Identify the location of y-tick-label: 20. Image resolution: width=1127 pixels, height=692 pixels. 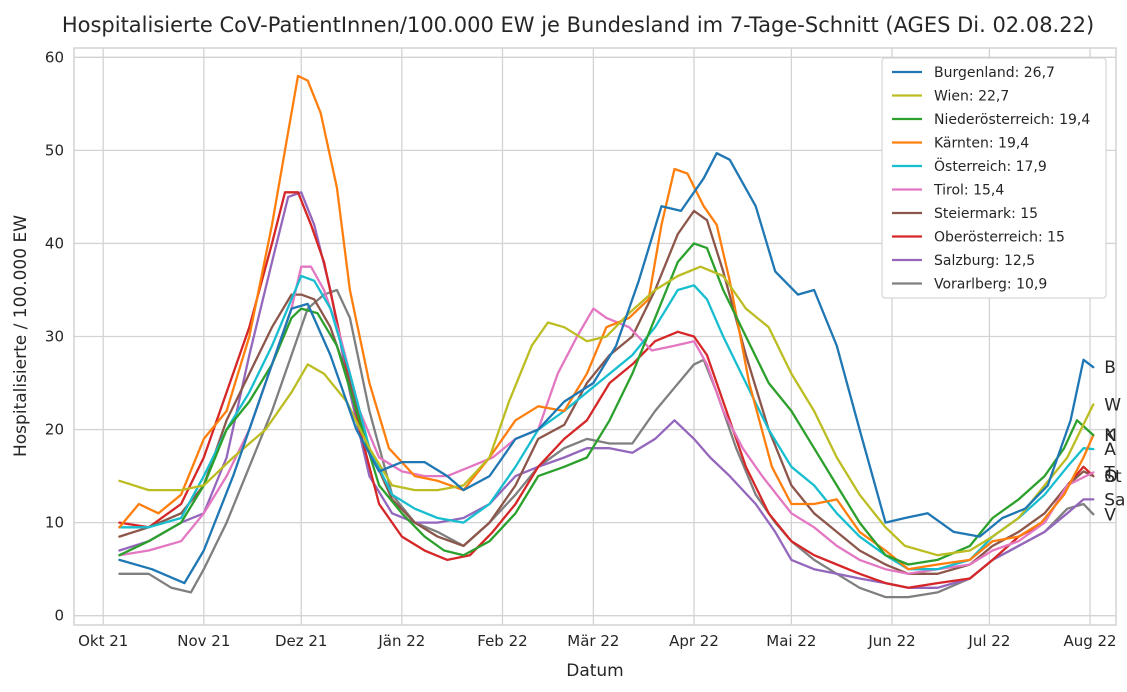
(54, 430).